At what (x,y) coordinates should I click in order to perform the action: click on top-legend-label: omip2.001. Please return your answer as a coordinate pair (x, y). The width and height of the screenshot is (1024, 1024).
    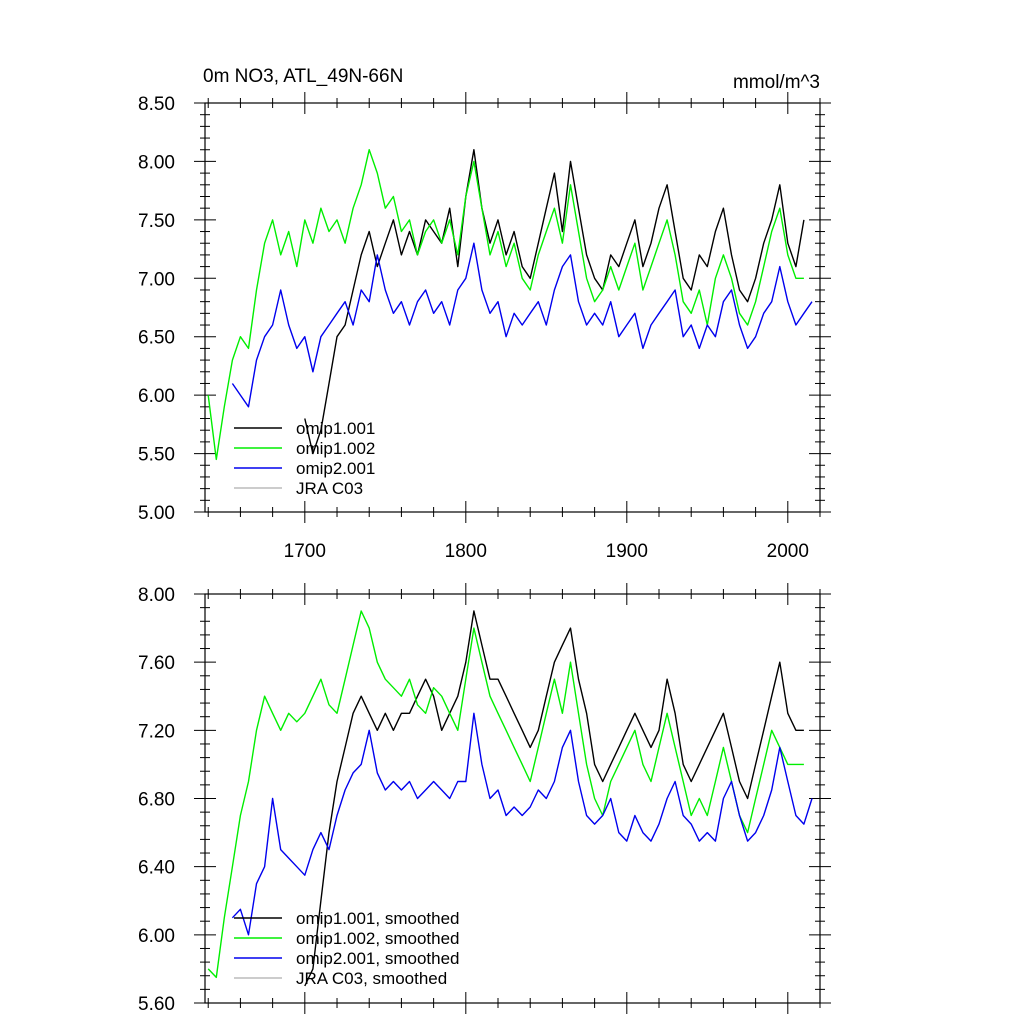
    Looking at the image, I should click on (335, 468).